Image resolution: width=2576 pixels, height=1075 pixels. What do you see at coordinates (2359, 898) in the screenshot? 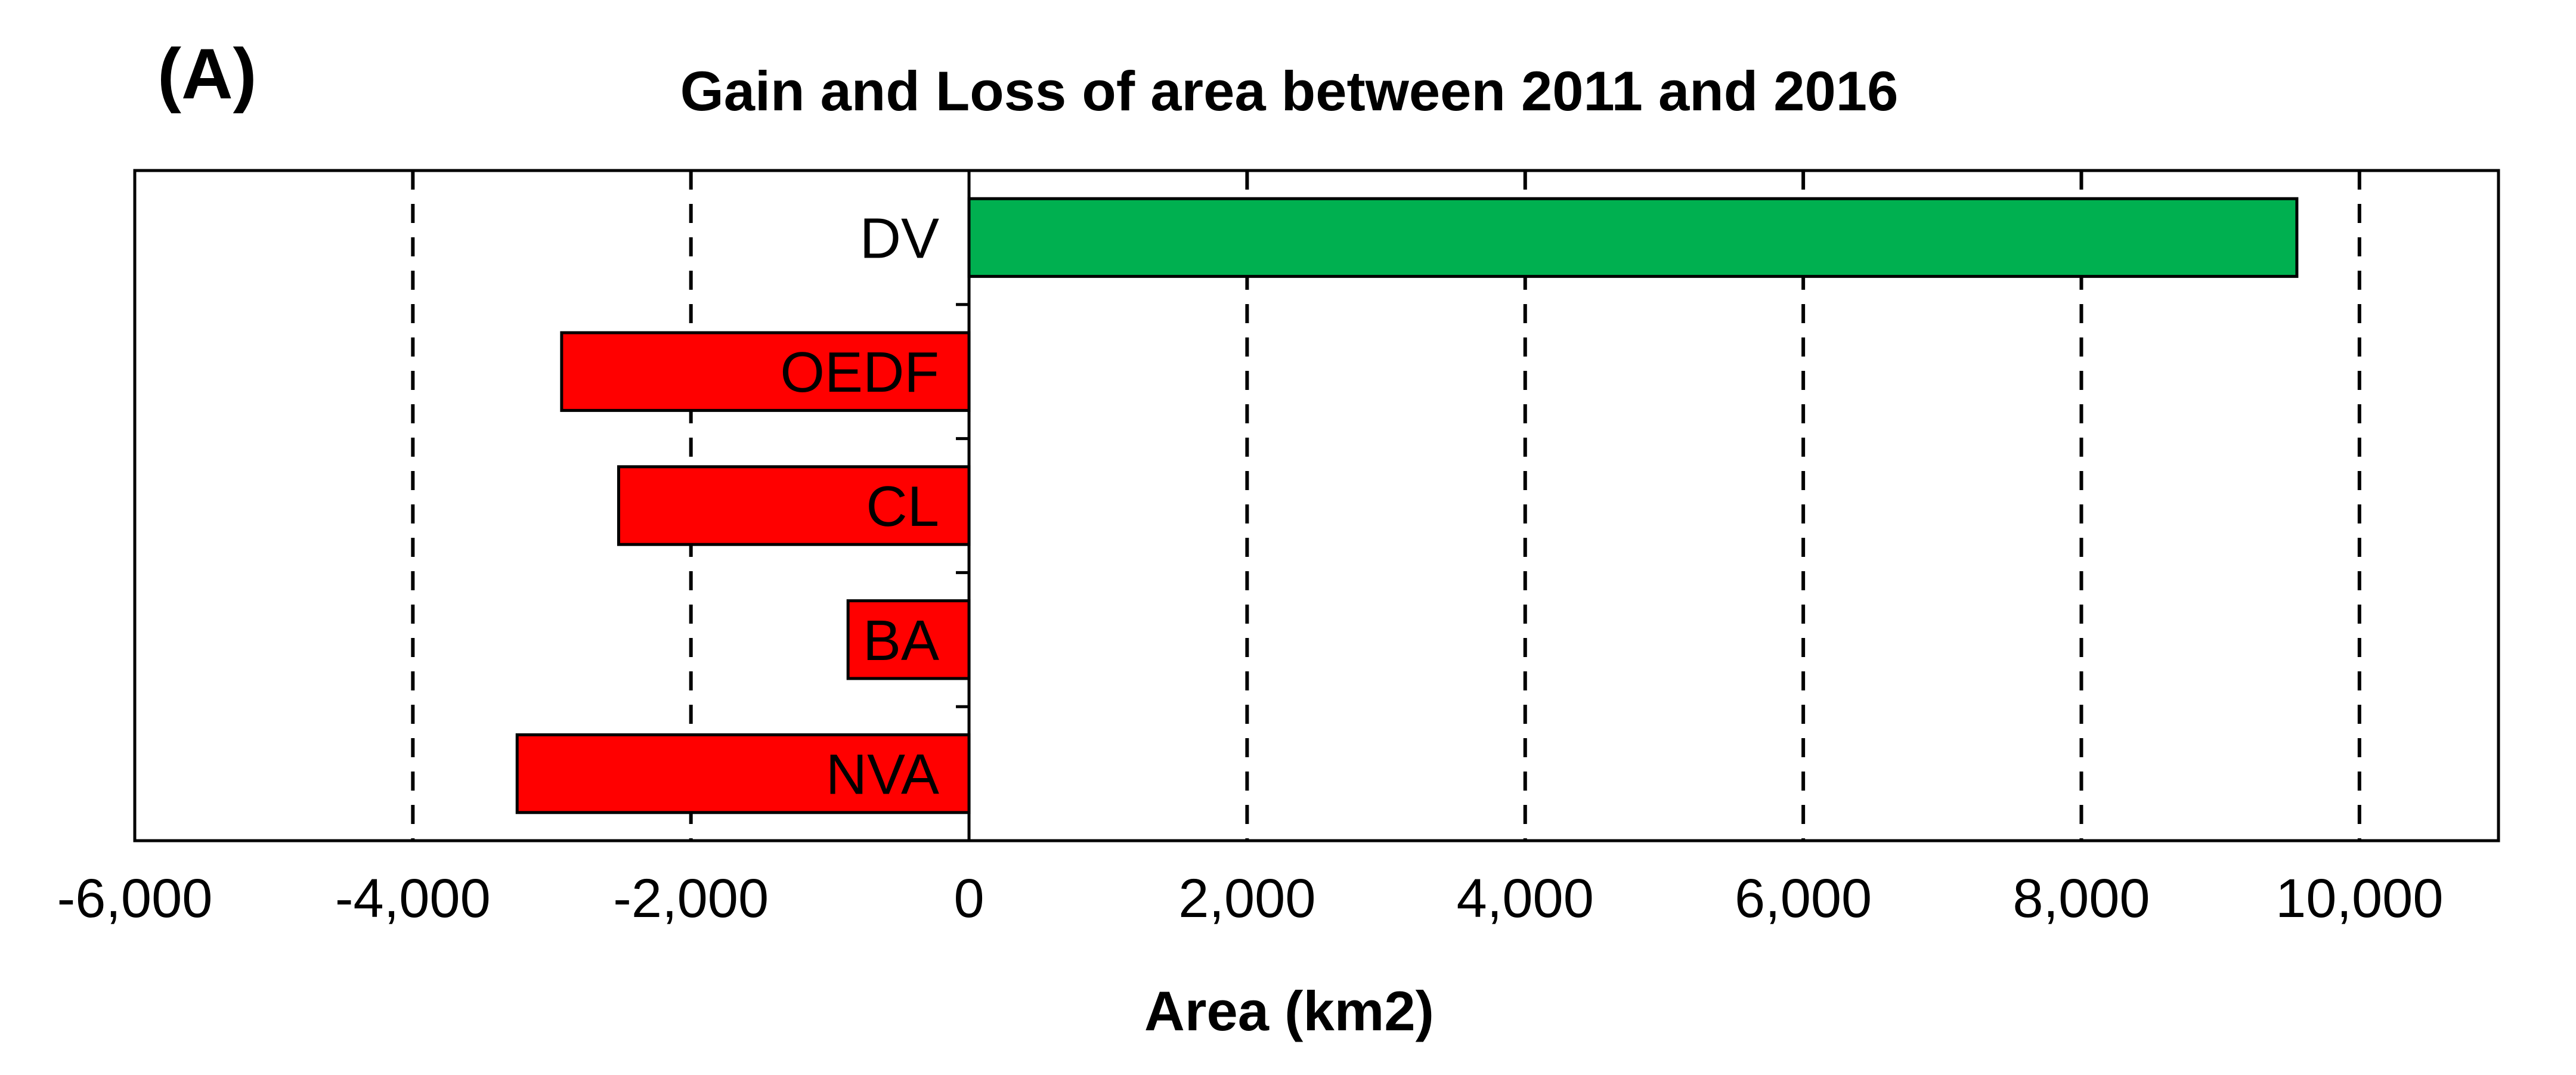
I see `x-tick-label: 10,000` at bounding box center [2359, 898].